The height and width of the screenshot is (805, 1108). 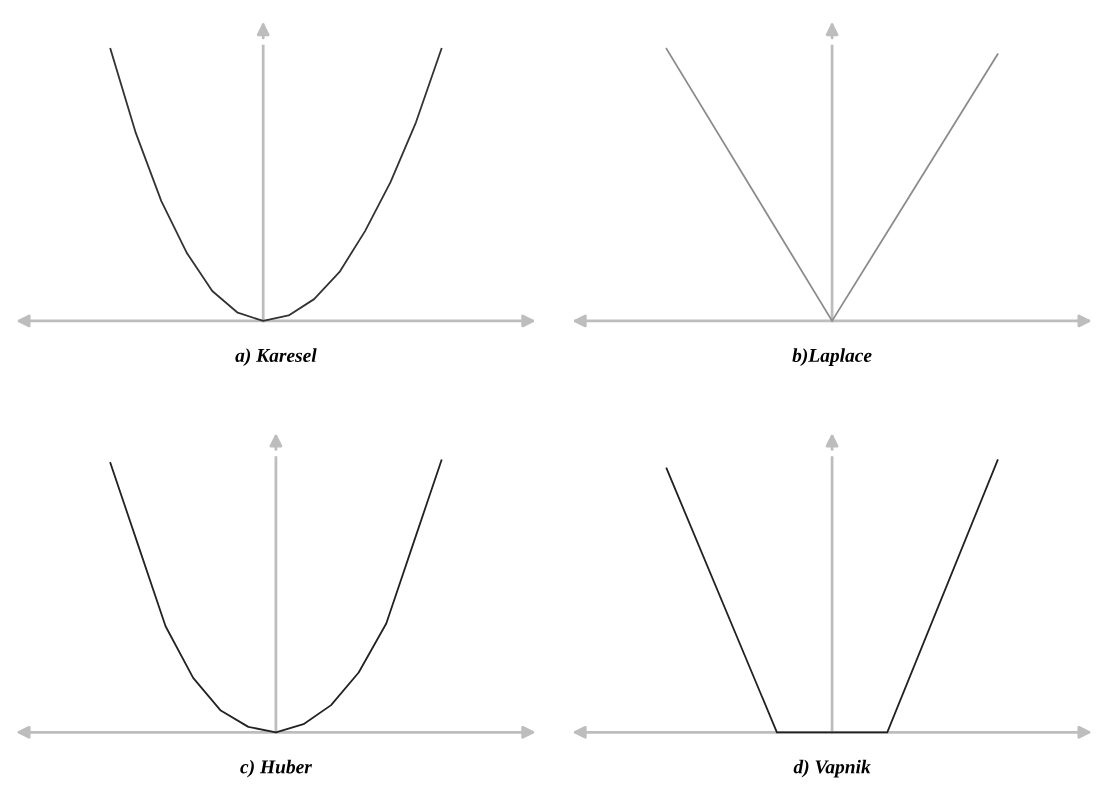 I want to click on x-axis-title: c) Huber, so click(x=276, y=768).